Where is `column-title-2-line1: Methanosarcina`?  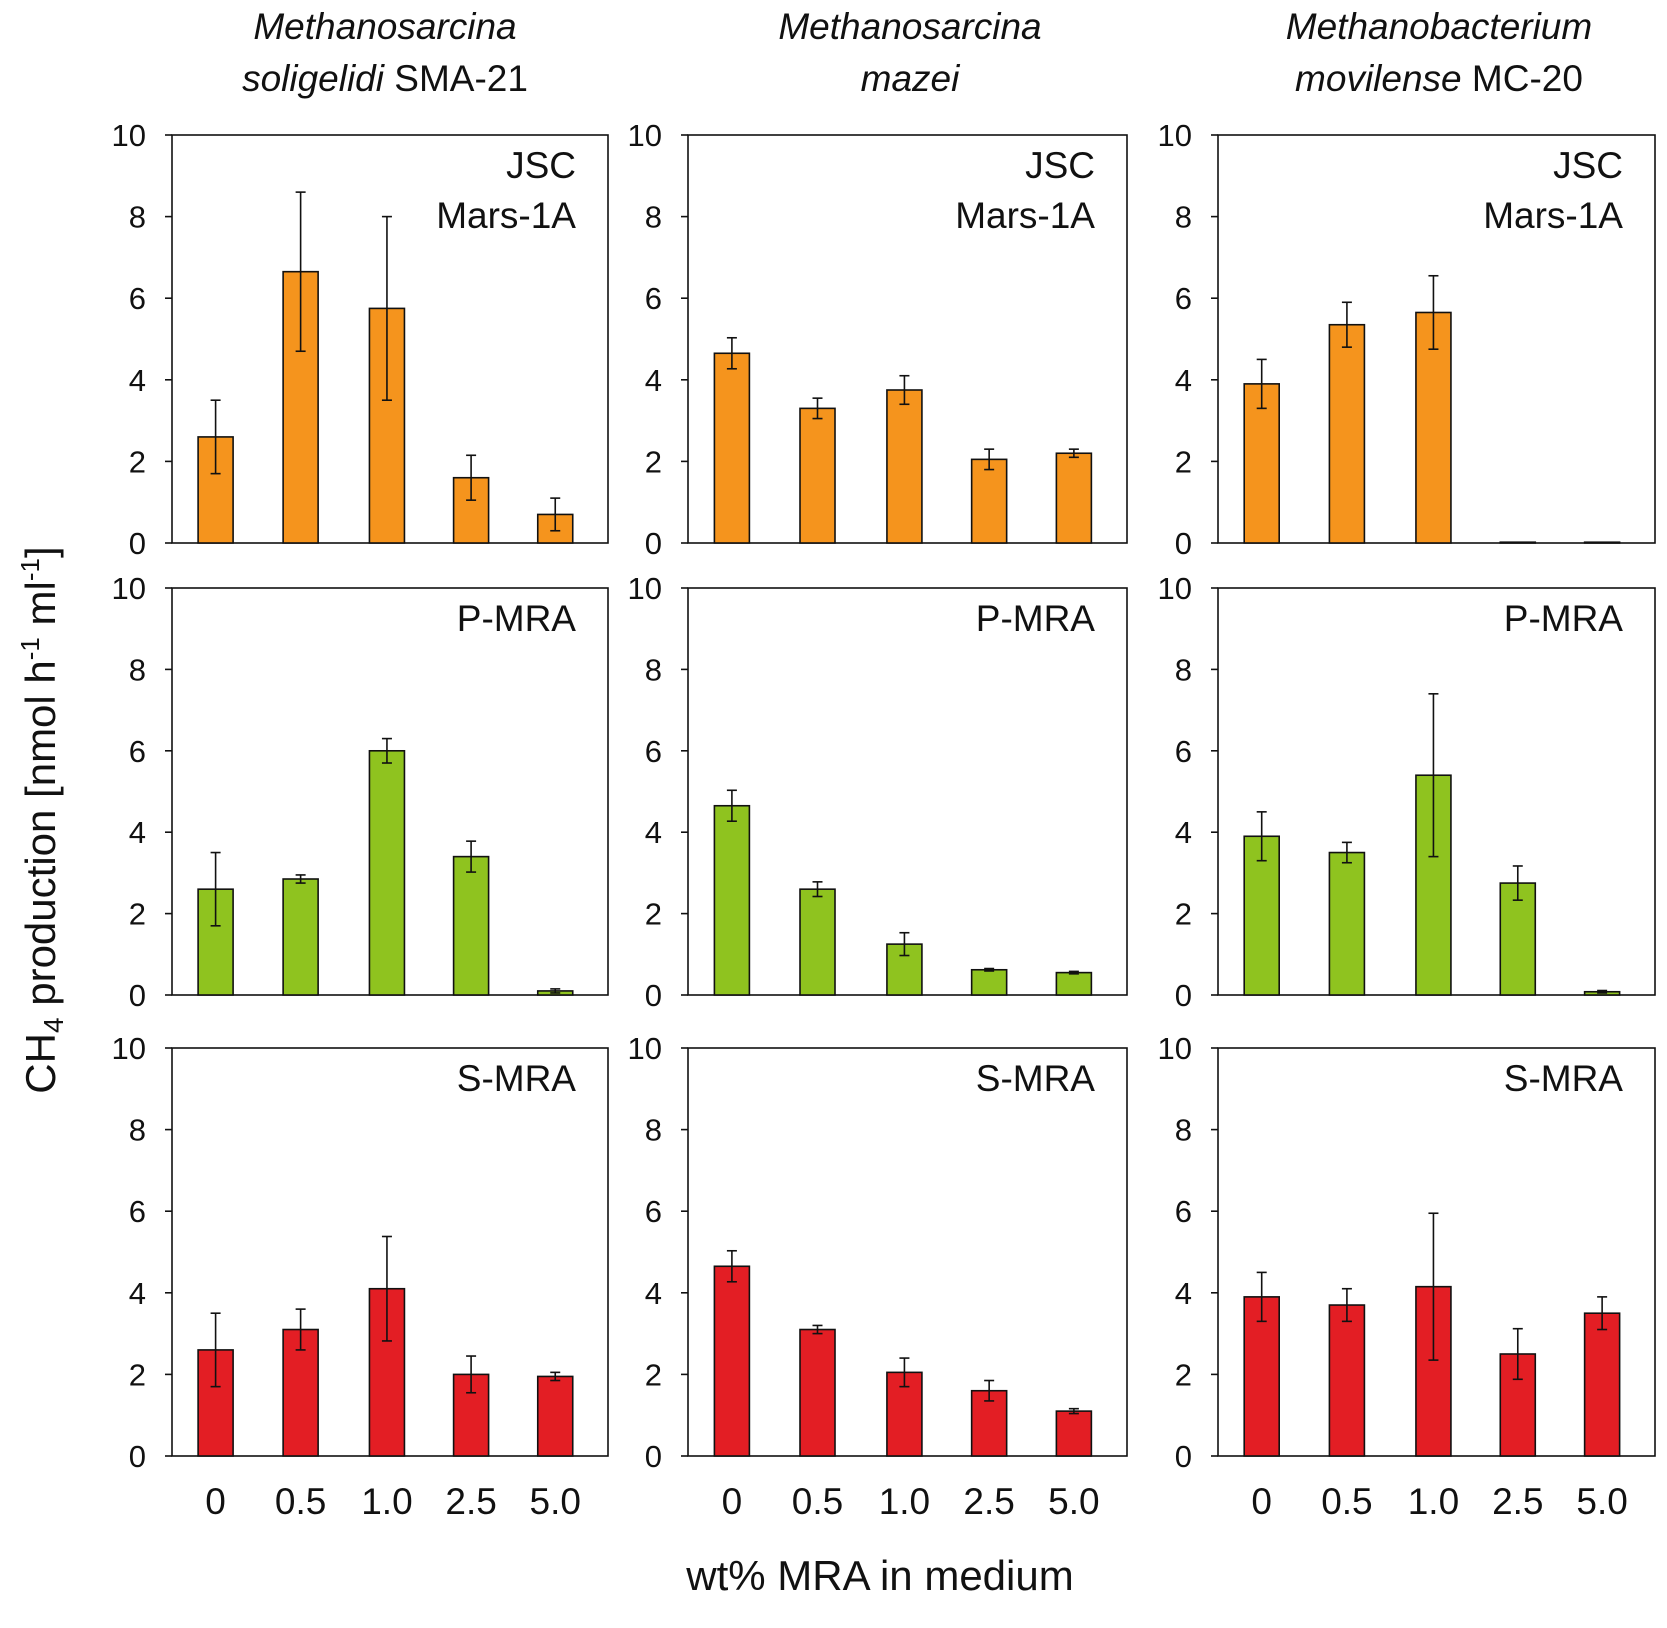 column-title-2-line1: Methanosarcina is located at coordinates (909, 26).